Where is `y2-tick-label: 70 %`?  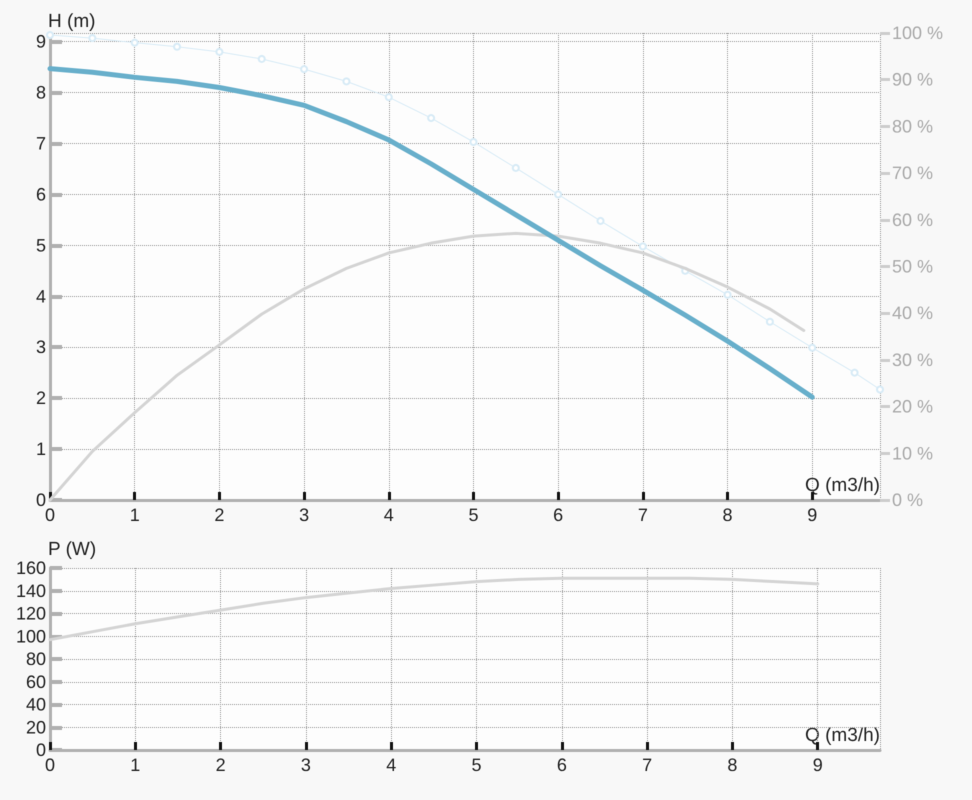 y2-tick-label: 70 % is located at coordinates (913, 173).